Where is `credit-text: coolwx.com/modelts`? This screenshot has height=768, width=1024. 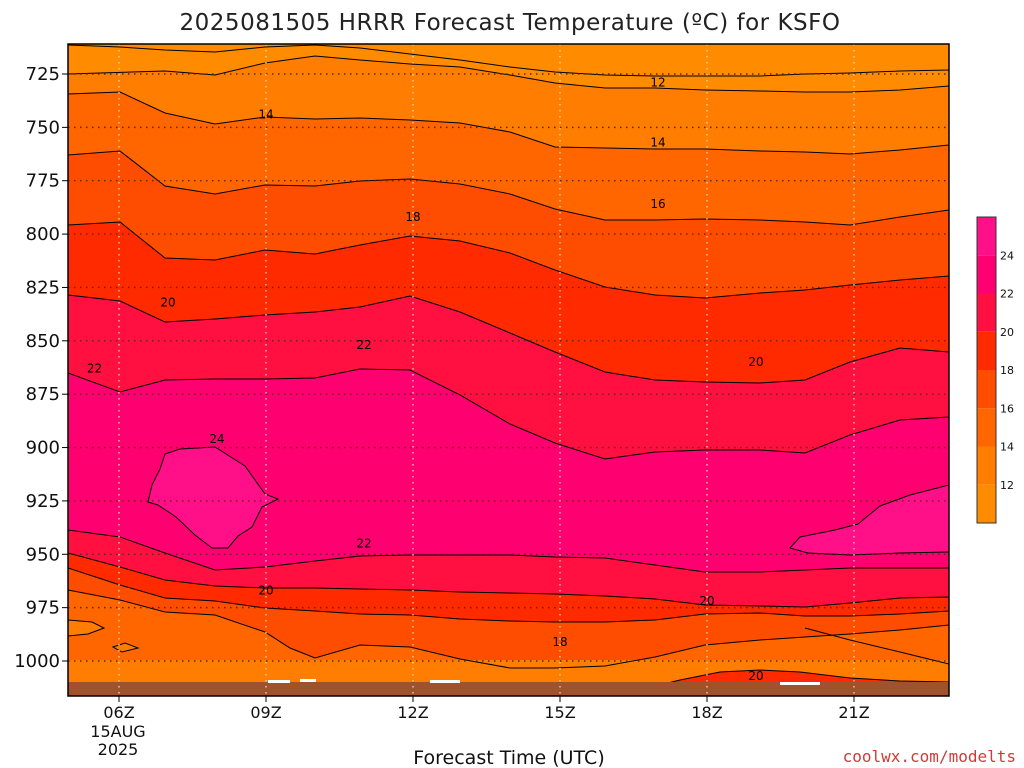
credit-text: coolwx.com/modelts is located at coordinates (929, 756).